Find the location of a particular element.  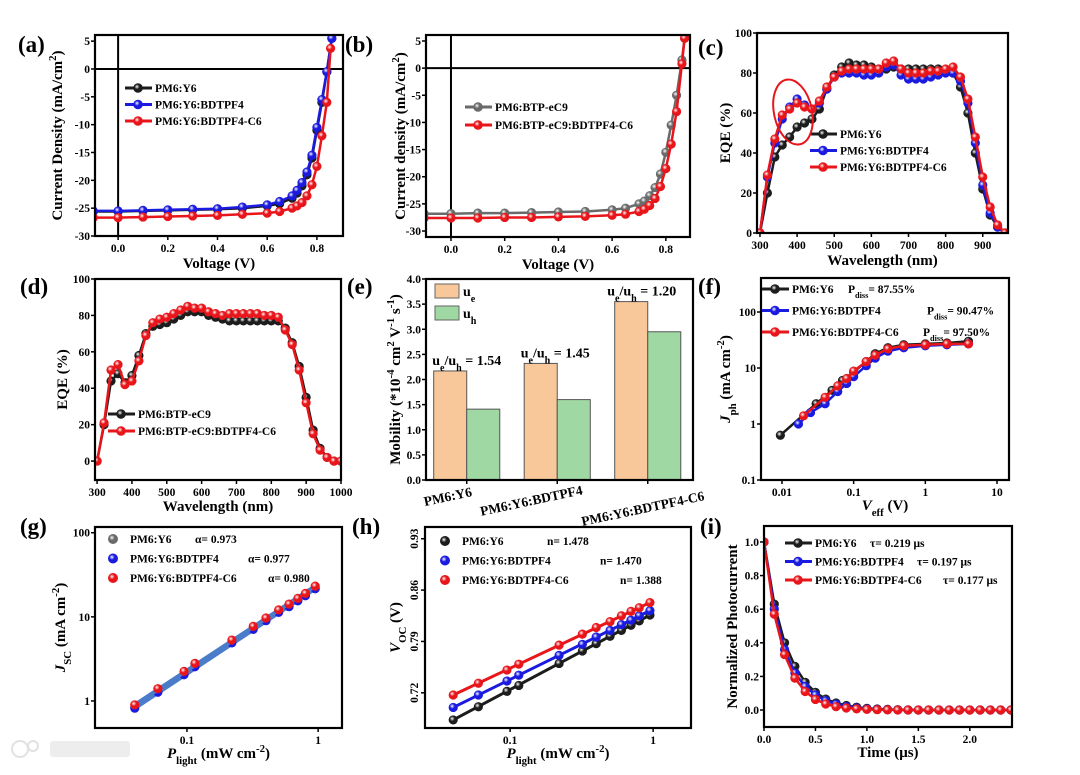

series-pm6-btp-ec9 is located at coordinates (218, 386).